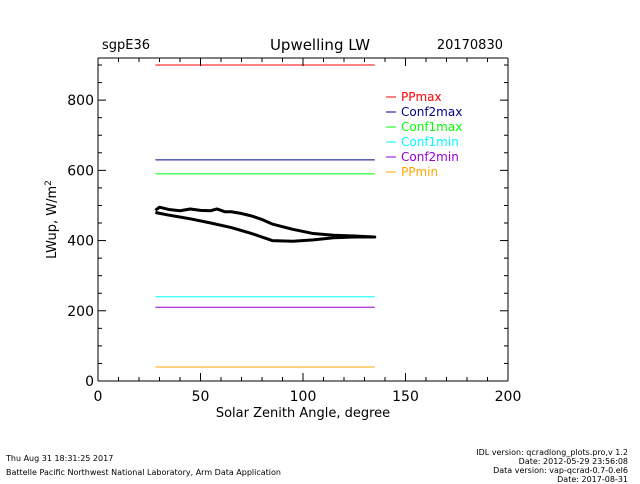 This screenshot has height=484, width=640. I want to click on data-series-line, so click(265, 224).